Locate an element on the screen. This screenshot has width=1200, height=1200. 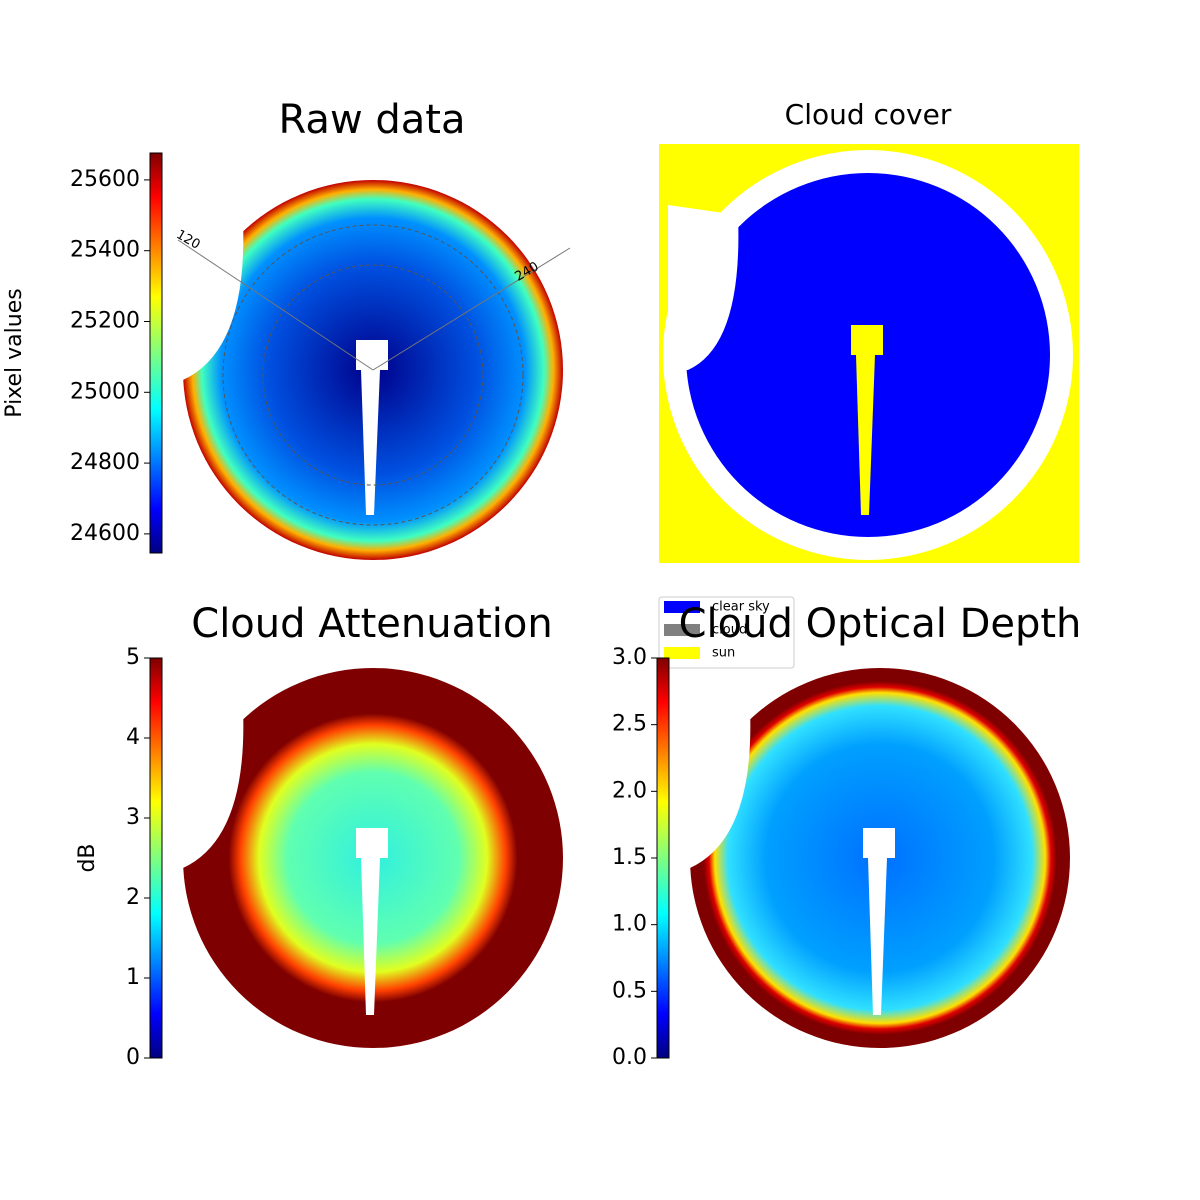
tick-label: 24800 is located at coordinates (105, 462).